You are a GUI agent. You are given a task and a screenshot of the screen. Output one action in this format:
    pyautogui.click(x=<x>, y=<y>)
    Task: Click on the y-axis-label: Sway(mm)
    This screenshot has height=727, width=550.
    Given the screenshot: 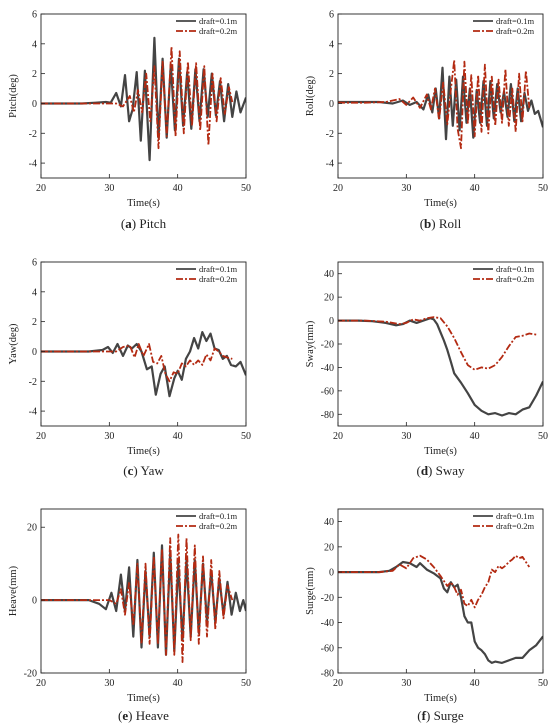 What is the action you would take?
    pyautogui.click(x=310, y=343)
    